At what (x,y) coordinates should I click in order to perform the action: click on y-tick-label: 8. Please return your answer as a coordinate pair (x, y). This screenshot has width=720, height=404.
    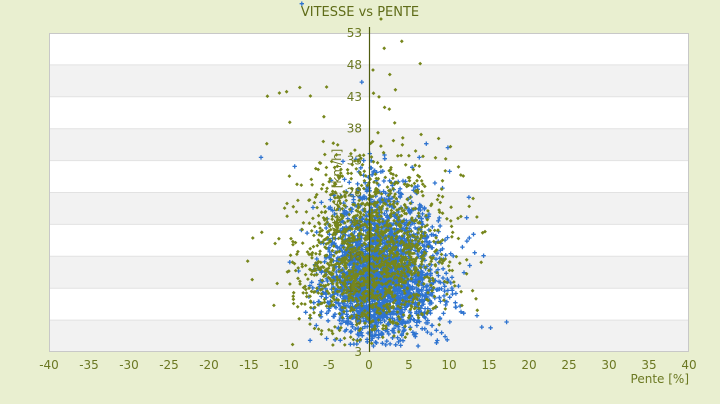
    Looking at the image, I should click on (358, 320).